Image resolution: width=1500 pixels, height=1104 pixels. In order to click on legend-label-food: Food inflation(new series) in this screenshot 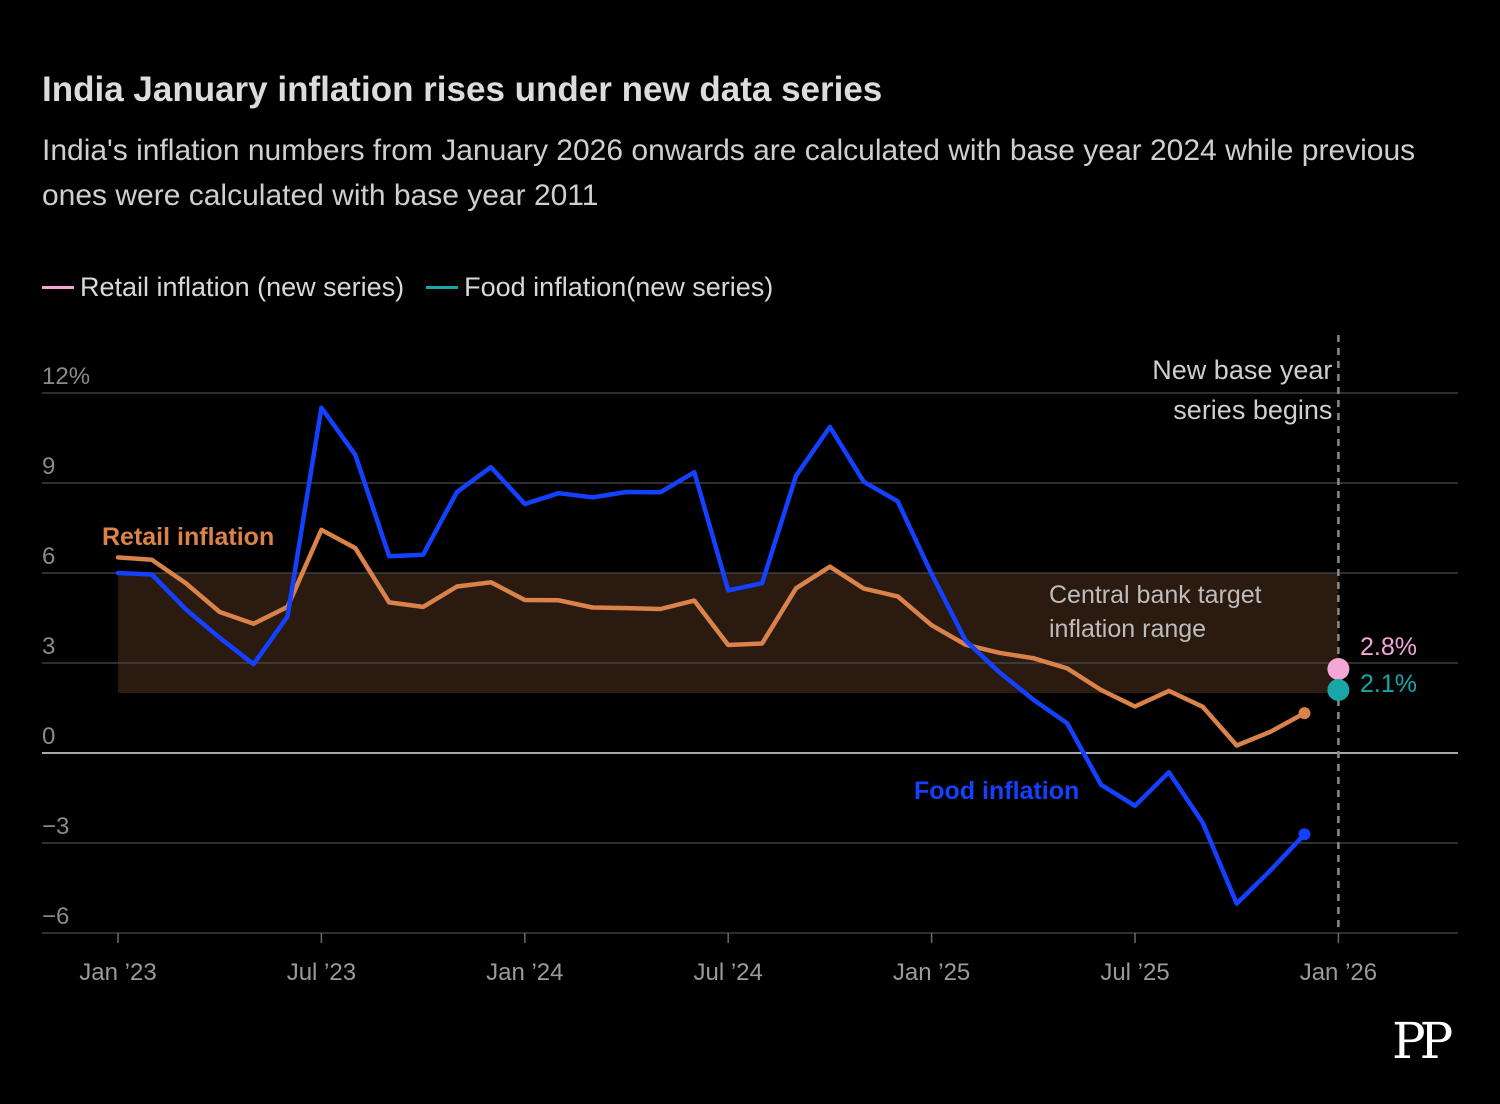, I will do `click(619, 287)`.